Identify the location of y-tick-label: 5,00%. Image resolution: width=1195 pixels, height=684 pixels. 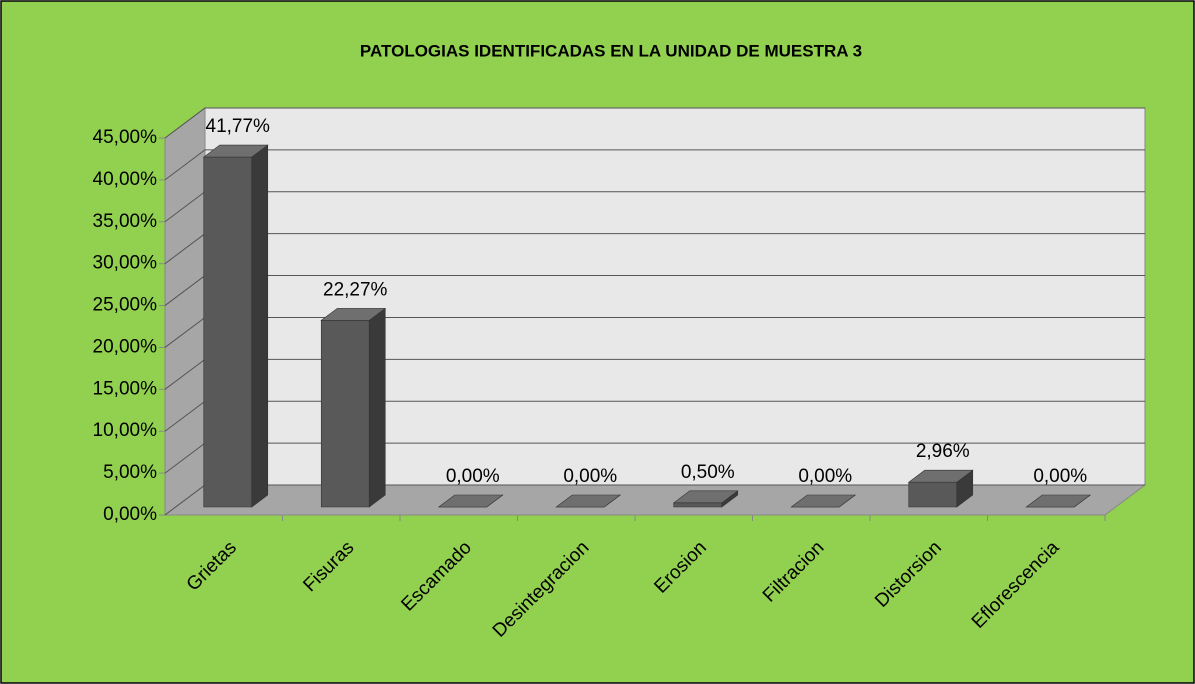
(130, 472).